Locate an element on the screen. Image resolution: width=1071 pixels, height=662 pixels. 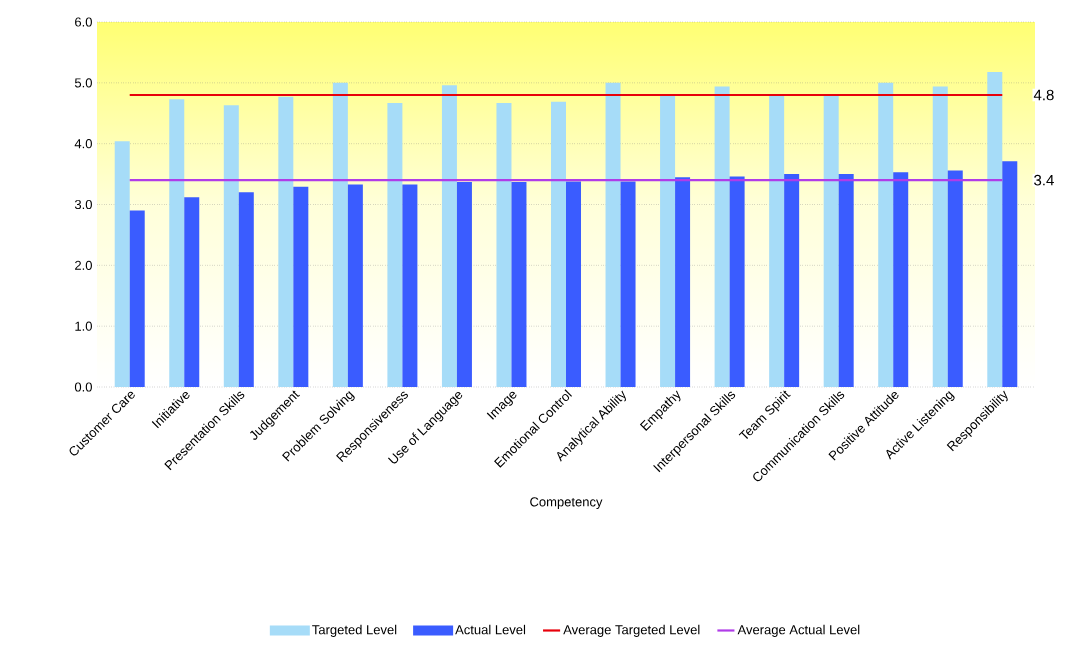
y-tick-label: 4.0 is located at coordinates (83, 144).